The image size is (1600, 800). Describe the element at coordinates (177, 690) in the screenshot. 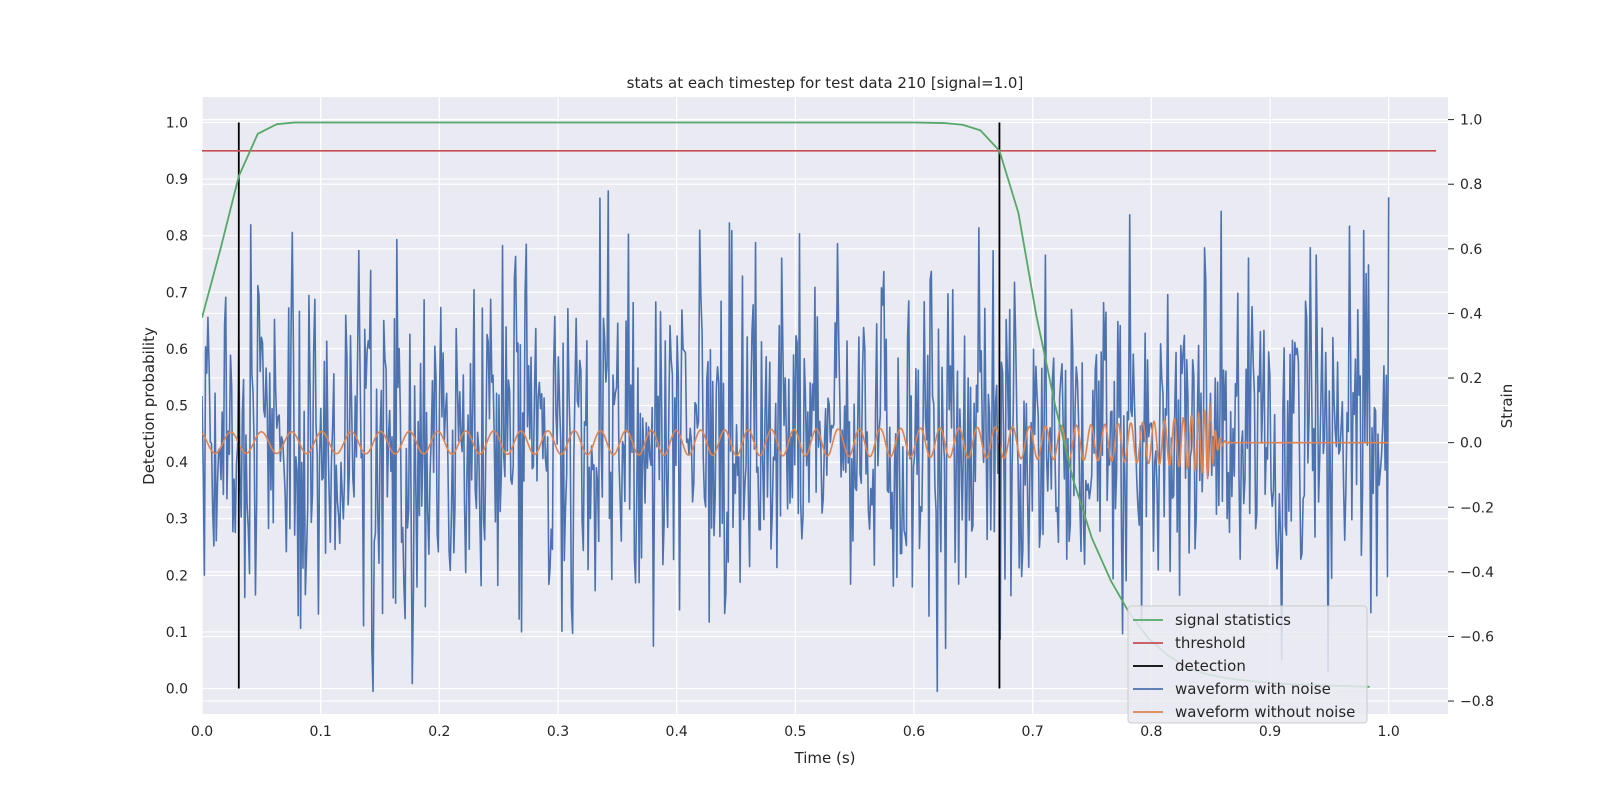

I see `y-tick-label-left: 0.0` at that location.